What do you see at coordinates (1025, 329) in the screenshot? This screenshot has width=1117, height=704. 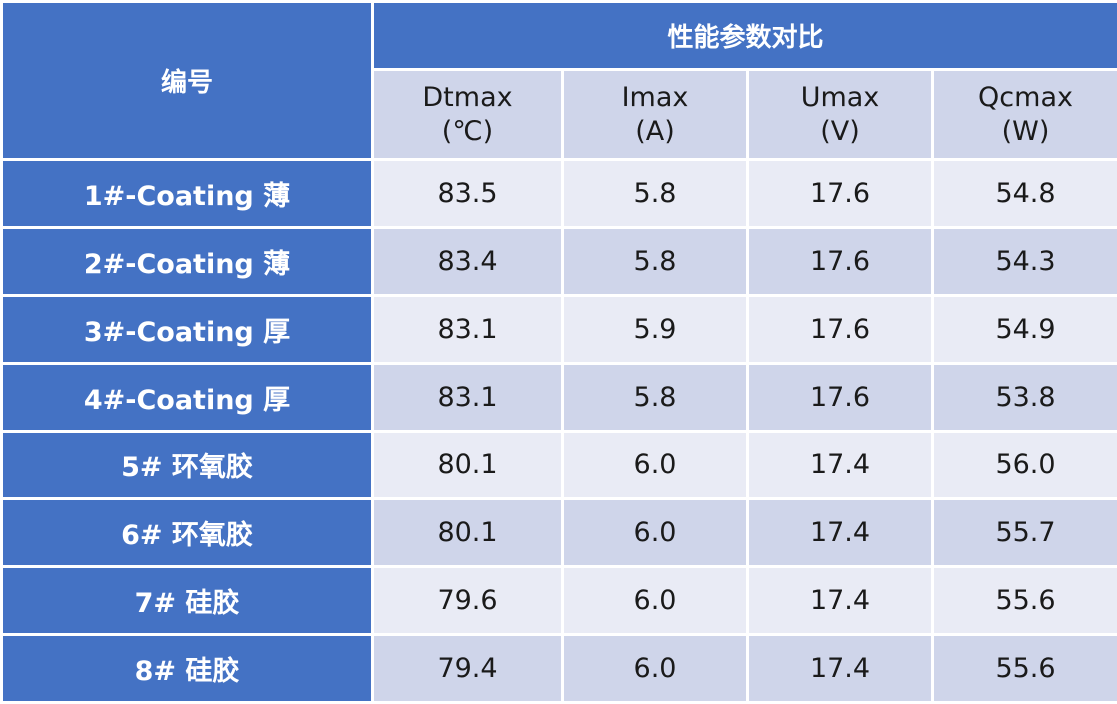 I see `qcmax-cell: 54.9` at bounding box center [1025, 329].